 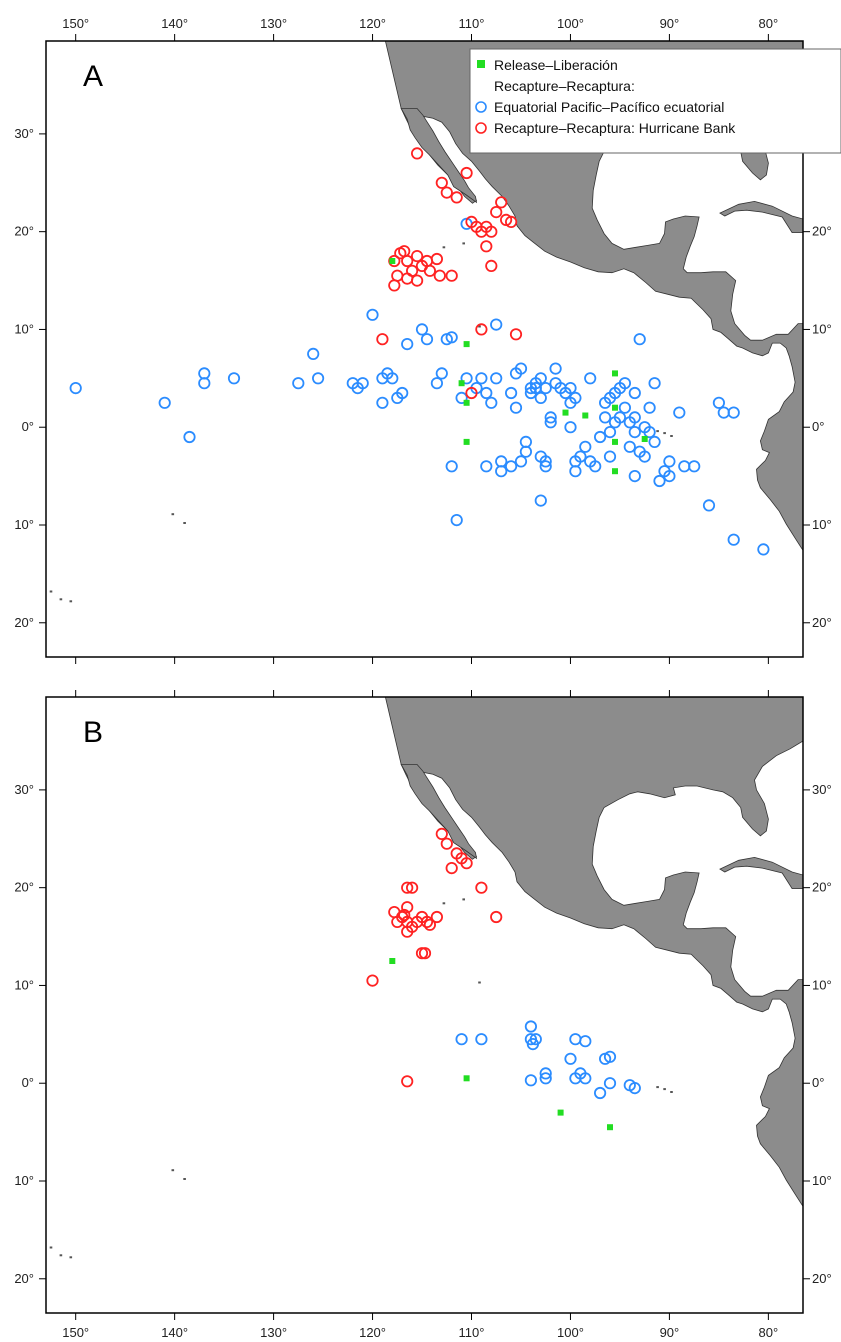 What do you see at coordinates (761, 872) in the screenshot?
I see `cuba-island` at bounding box center [761, 872].